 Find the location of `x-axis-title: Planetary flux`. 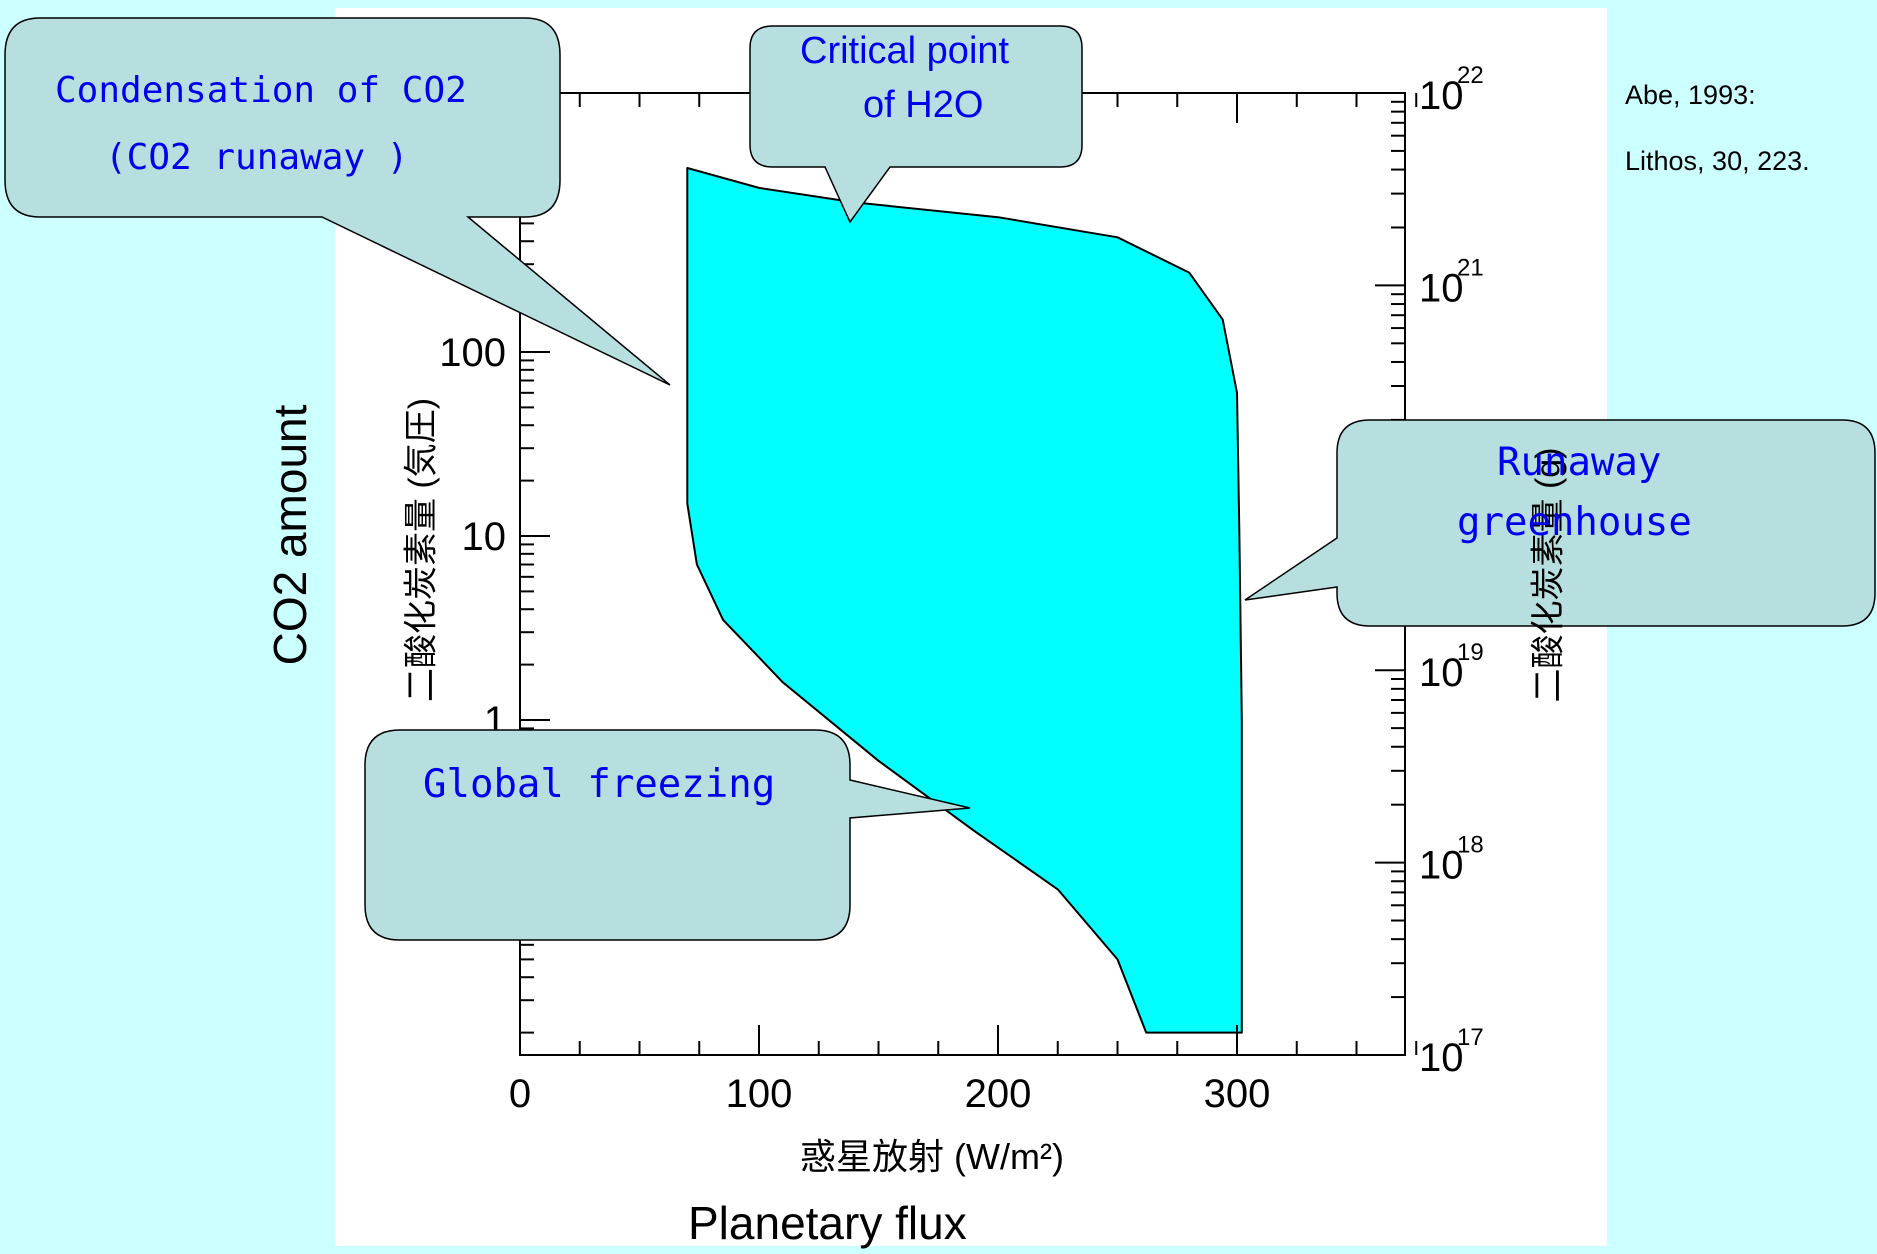

x-axis-title: Planetary flux is located at coordinates (827, 1223).